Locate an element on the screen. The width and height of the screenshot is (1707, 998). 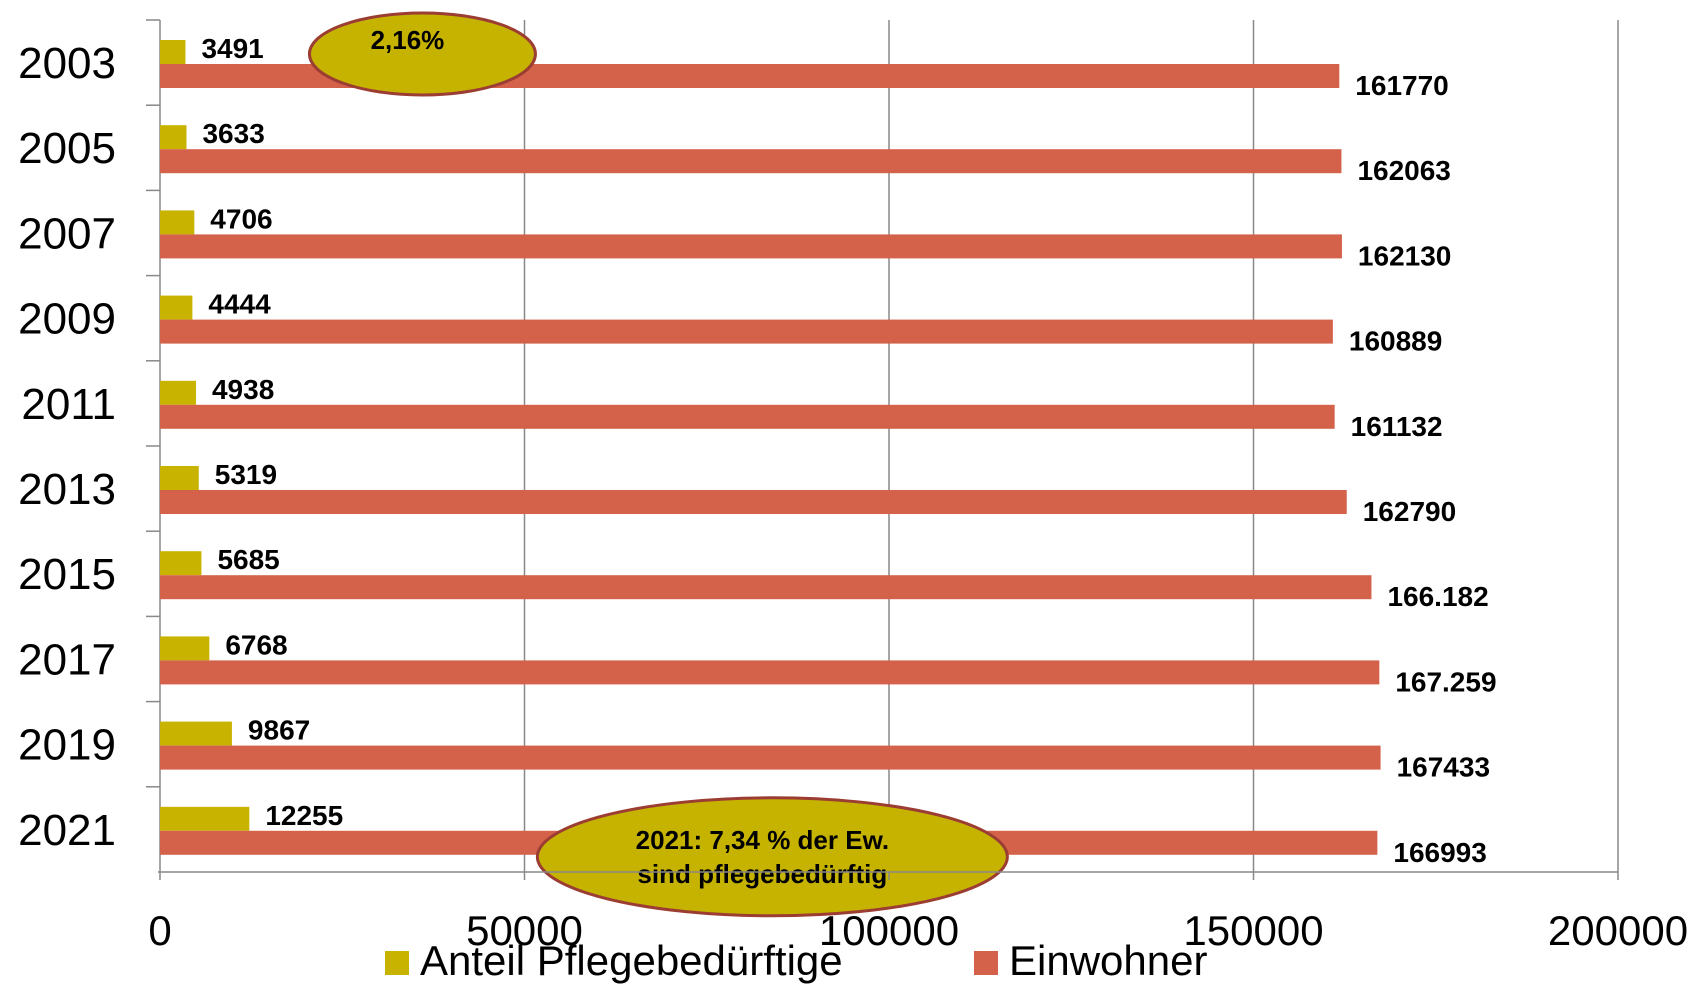
legend-swatch-anteil is located at coordinates (397, 963).